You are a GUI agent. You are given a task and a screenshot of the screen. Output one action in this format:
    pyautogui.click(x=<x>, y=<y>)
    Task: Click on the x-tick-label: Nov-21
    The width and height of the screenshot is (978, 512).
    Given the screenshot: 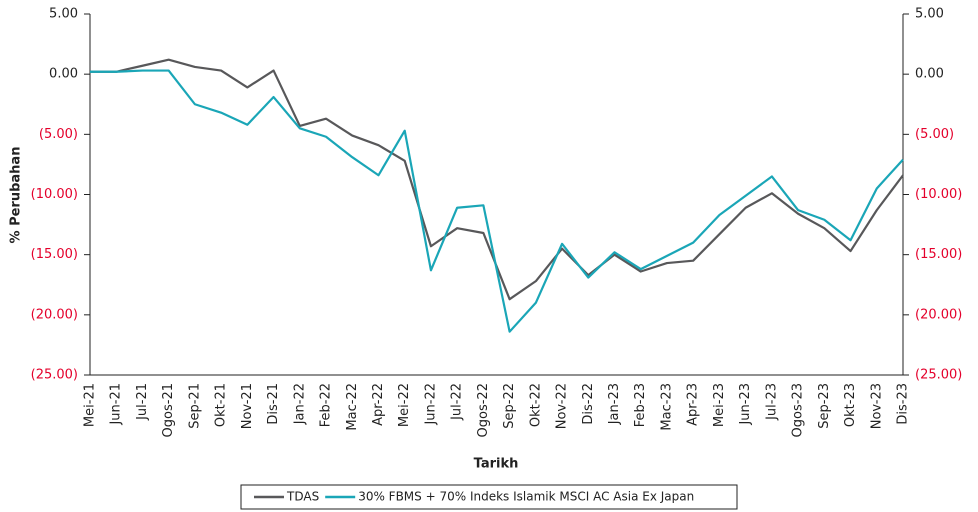 What is the action you would take?
    pyautogui.click(x=247, y=406)
    